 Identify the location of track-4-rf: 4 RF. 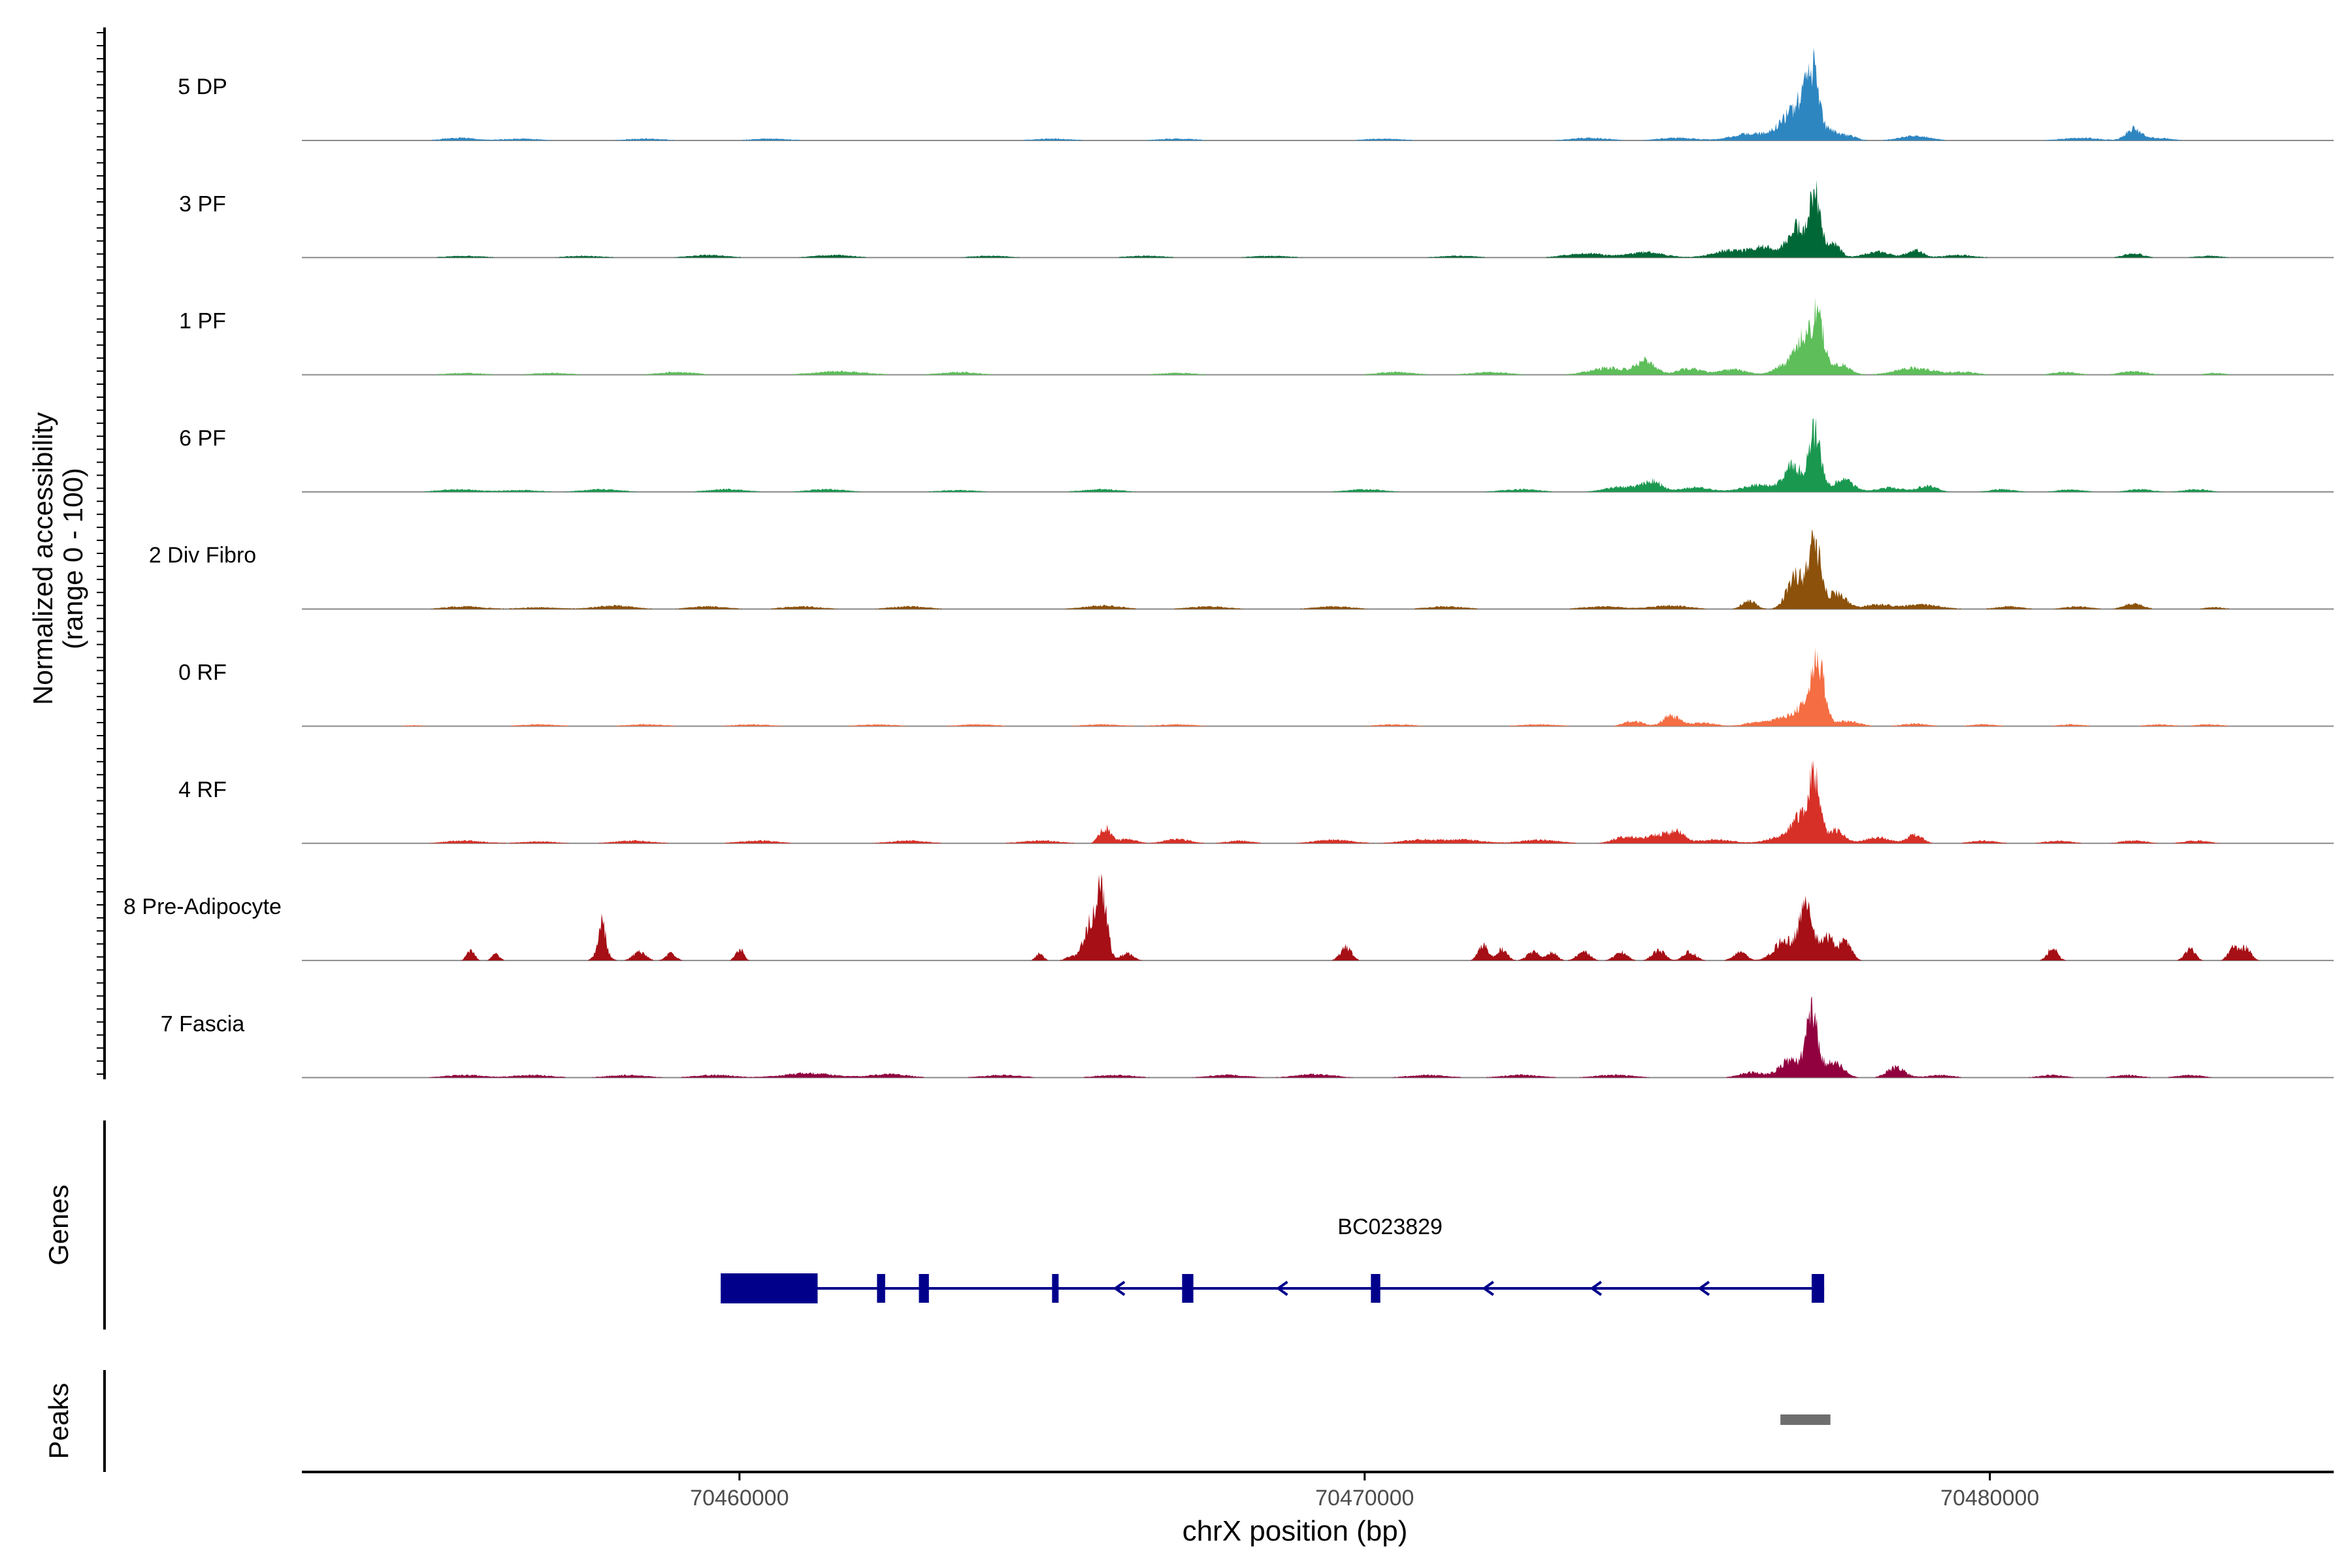
(1256, 802).